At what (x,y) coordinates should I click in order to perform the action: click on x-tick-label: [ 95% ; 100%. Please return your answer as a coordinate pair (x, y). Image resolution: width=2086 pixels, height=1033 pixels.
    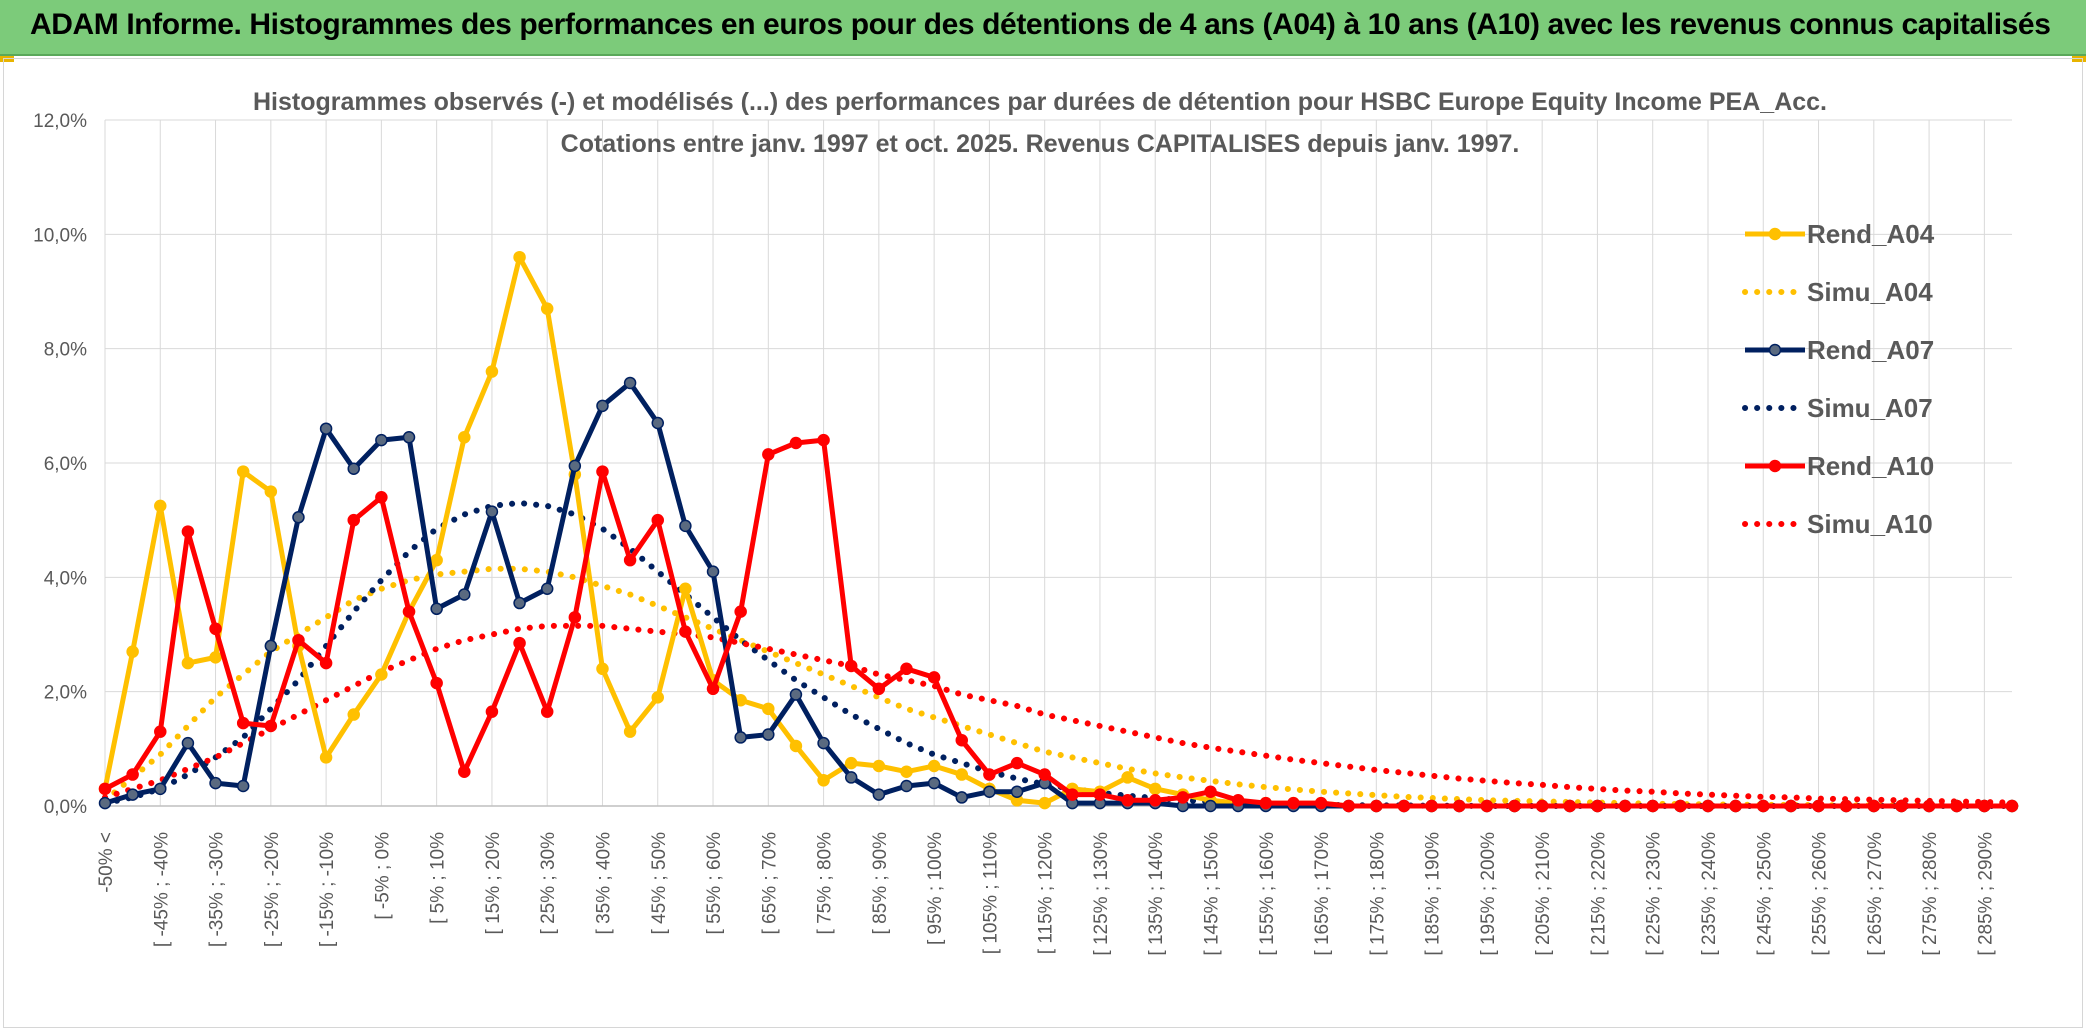
    Looking at the image, I should click on (935, 888).